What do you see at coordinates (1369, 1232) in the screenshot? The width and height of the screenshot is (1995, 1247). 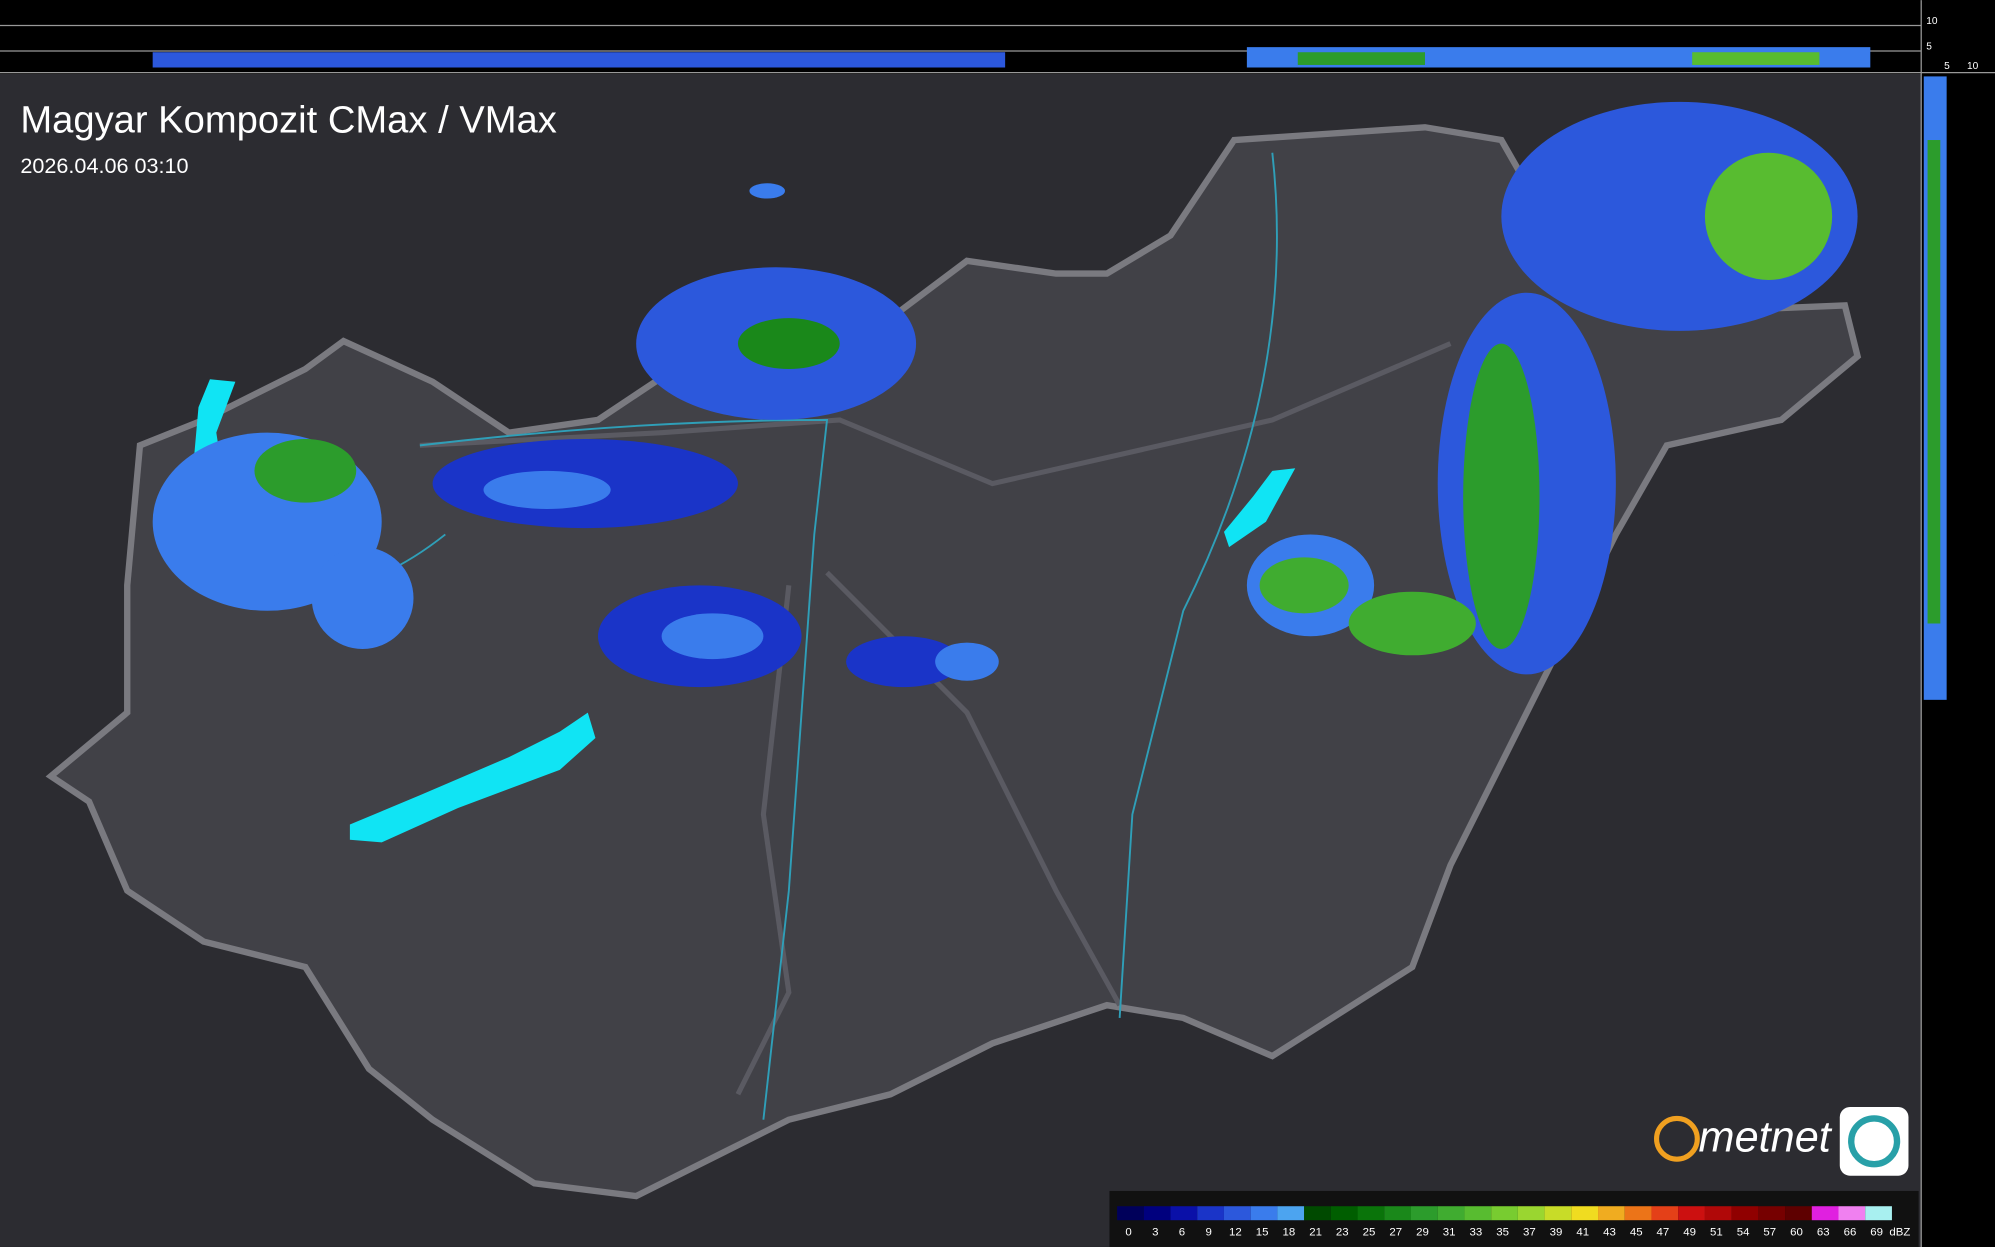 I see `legend-label: 25` at bounding box center [1369, 1232].